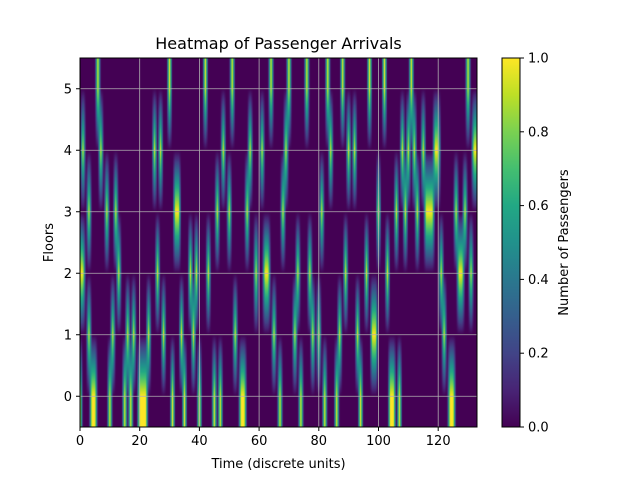  I want to click on colorbar-tick-label: 0.0, so click(538, 428).